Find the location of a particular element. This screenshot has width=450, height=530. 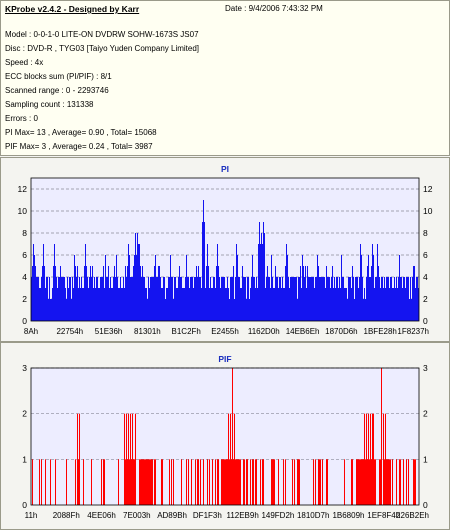

y-tick-label-right: 4 is located at coordinates (425, 277).